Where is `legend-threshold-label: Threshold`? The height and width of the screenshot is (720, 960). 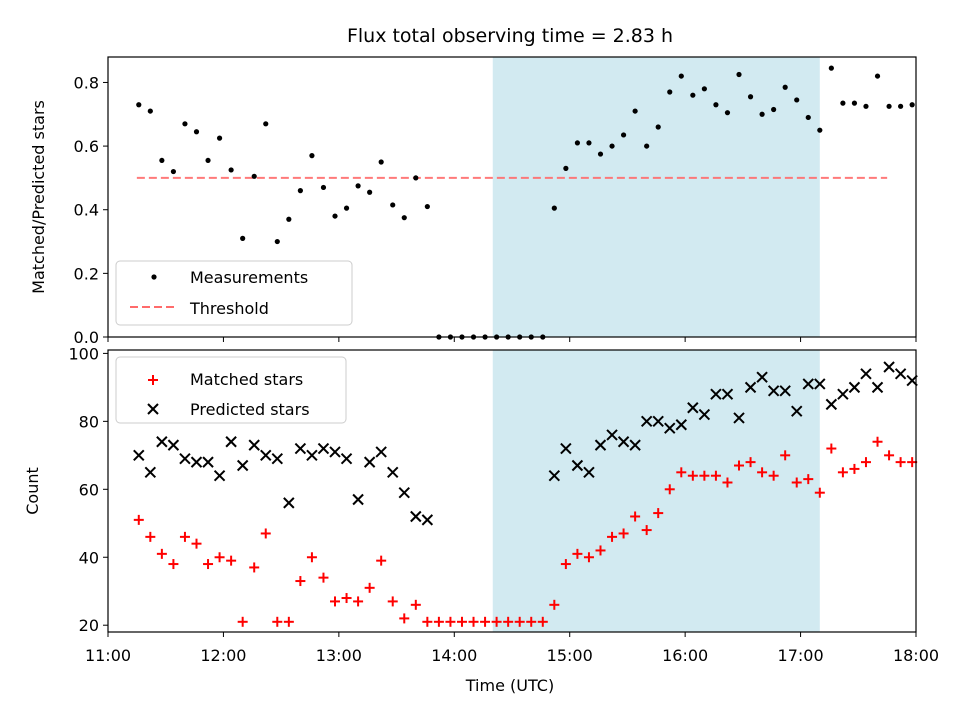
legend-threshold-label: Threshold is located at coordinates (229, 308).